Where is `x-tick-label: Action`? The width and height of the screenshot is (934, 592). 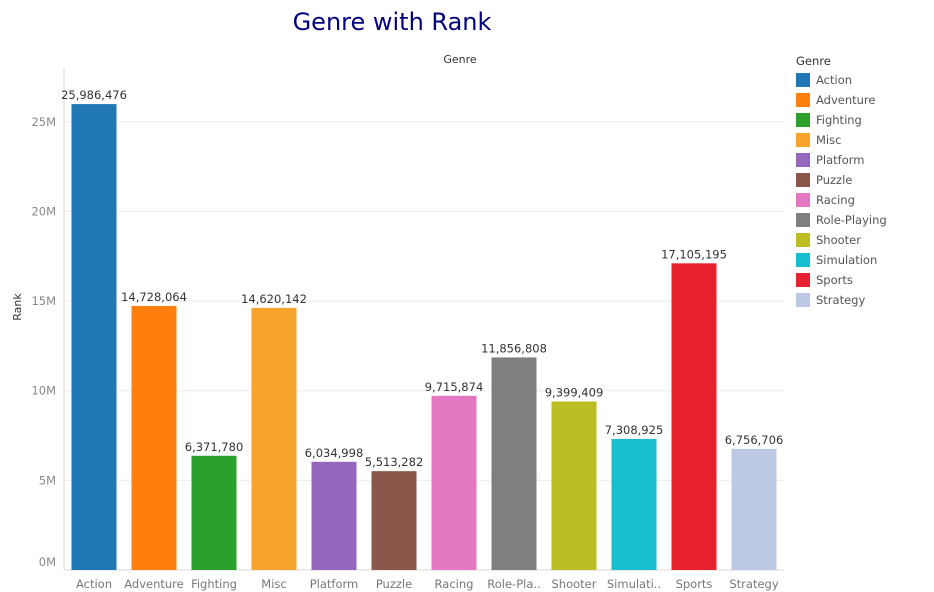
x-tick-label: Action is located at coordinates (94, 584).